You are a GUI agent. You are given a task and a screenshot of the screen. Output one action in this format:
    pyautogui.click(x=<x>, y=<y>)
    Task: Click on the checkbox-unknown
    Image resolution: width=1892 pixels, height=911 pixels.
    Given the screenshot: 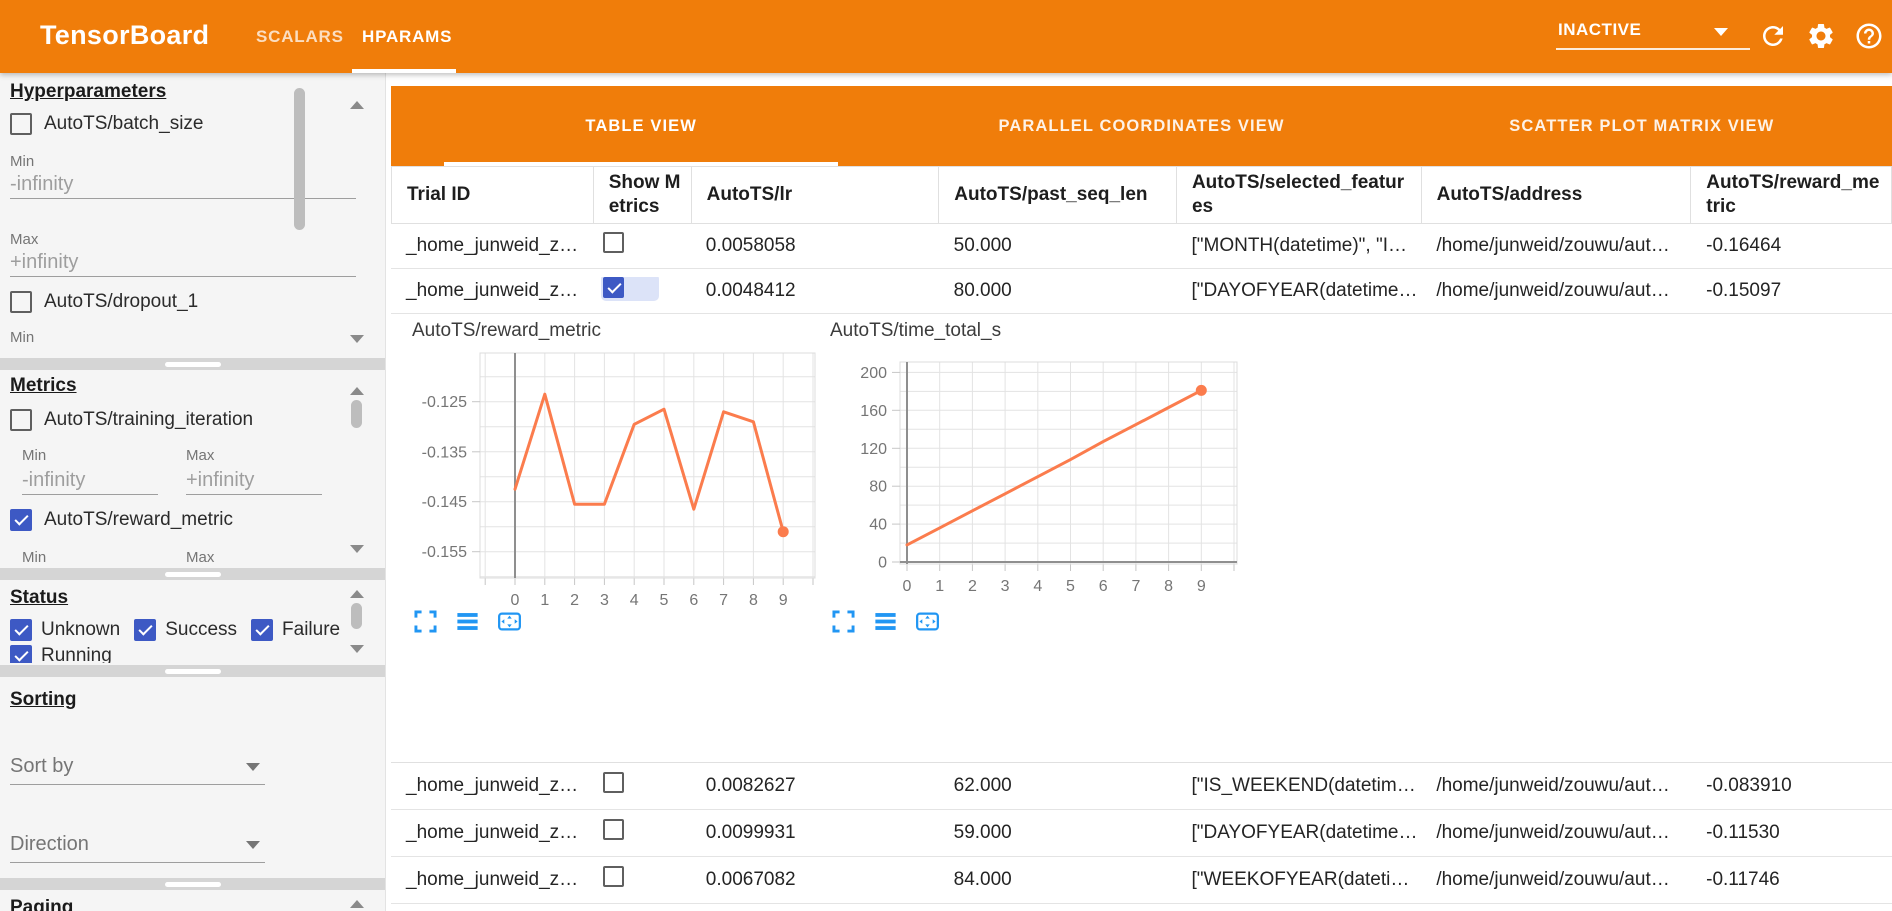 What is the action you would take?
    pyautogui.click(x=21, y=630)
    